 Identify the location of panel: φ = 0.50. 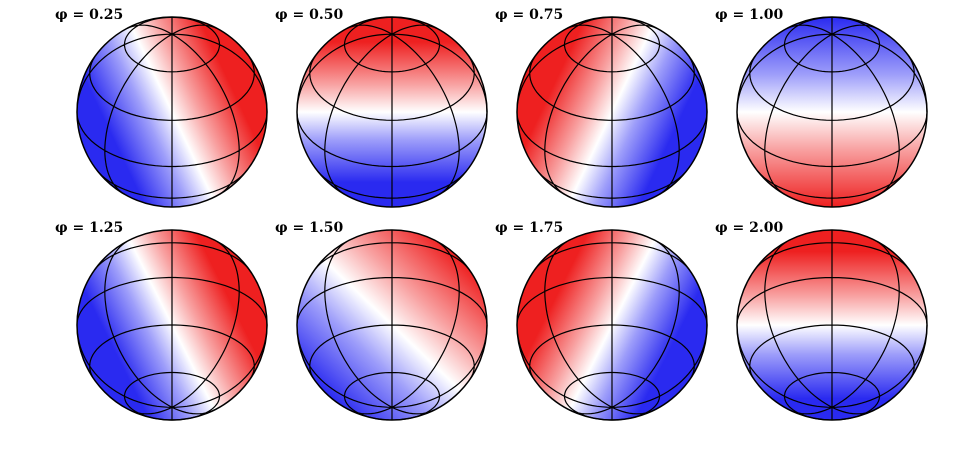
(381, 107).